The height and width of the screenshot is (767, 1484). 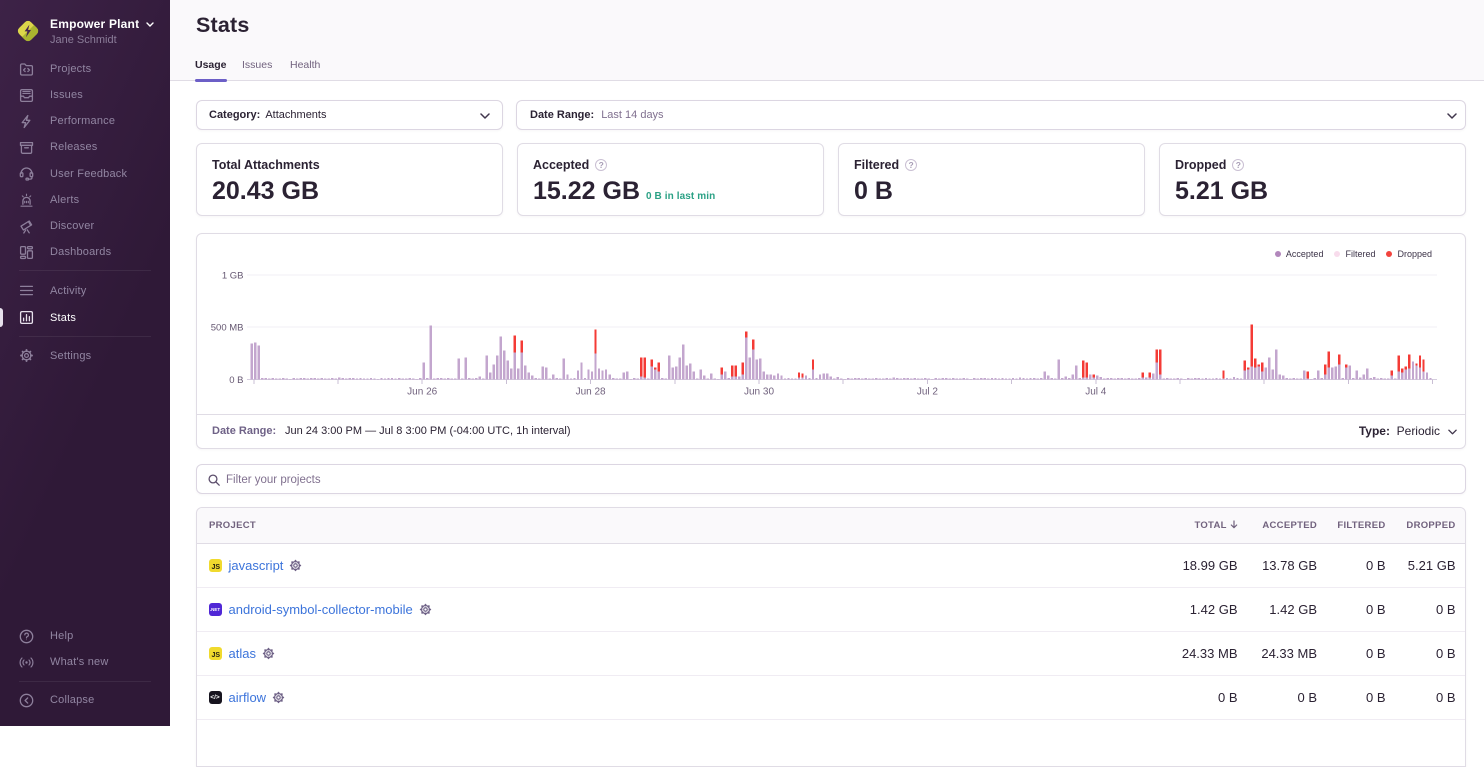 I want to click on svg-text: 0 B, so click(x=236, y=380).